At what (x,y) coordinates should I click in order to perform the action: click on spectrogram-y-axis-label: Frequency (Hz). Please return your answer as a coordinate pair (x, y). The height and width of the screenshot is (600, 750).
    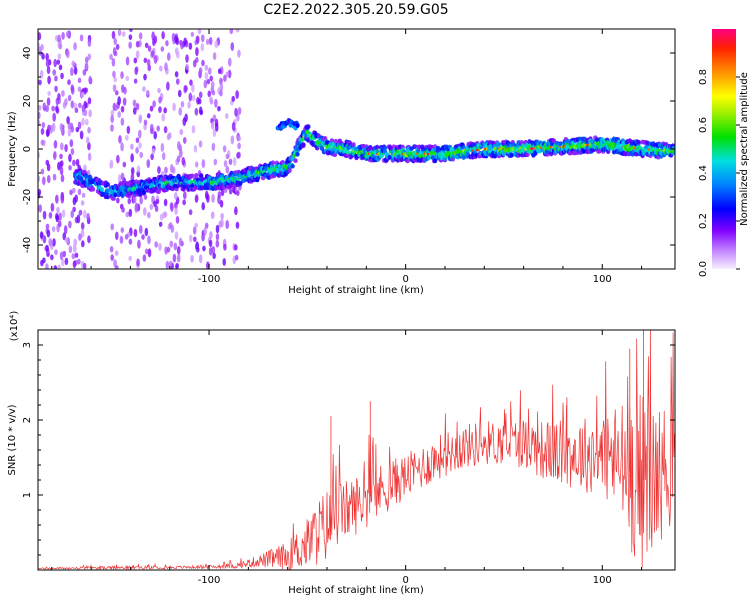
    Looking at the image, I should click on (12, 149).